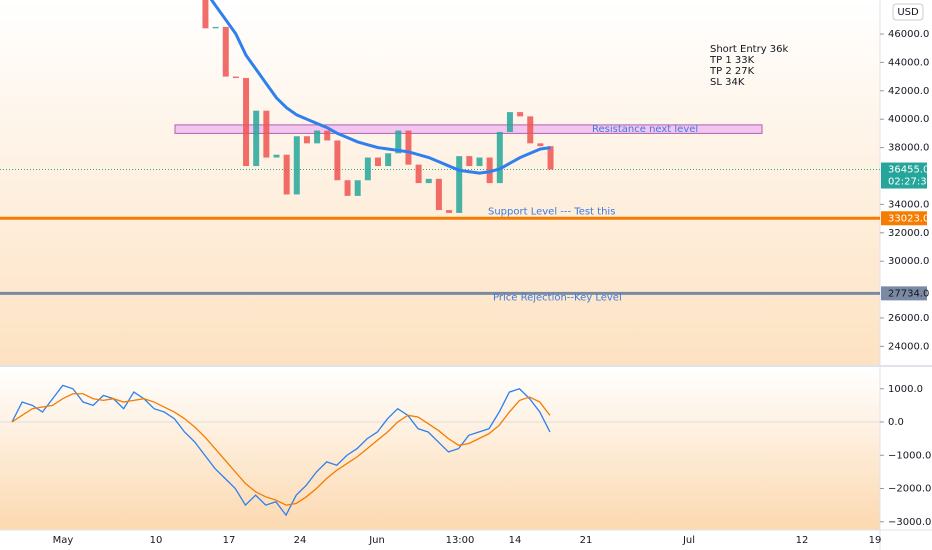 This screenshot has width=932, height=550. Describe the element at coordinates (896, 422) in the screenshot. I see `osc-tick-label: 0.0` at that location.